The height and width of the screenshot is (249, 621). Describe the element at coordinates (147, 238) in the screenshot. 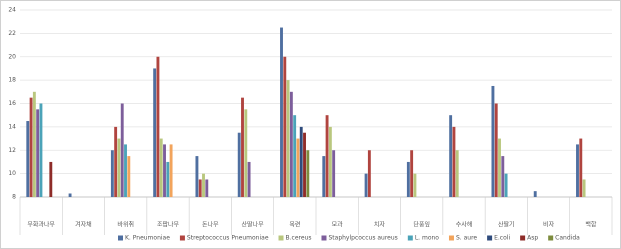

I see `legend-label: K. Pneumoniae` at that location.